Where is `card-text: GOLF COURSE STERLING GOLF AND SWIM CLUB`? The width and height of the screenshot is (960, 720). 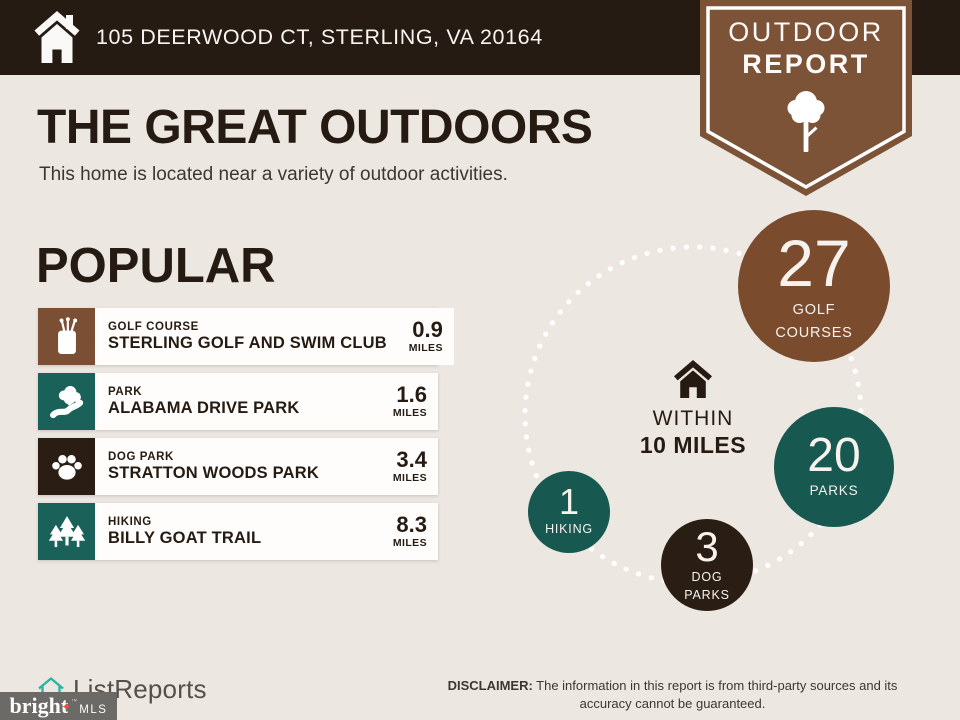 card-text: GOLF COURSE STERLING GOLF AND SWIM CLUB is located at coordinates (247, 337).